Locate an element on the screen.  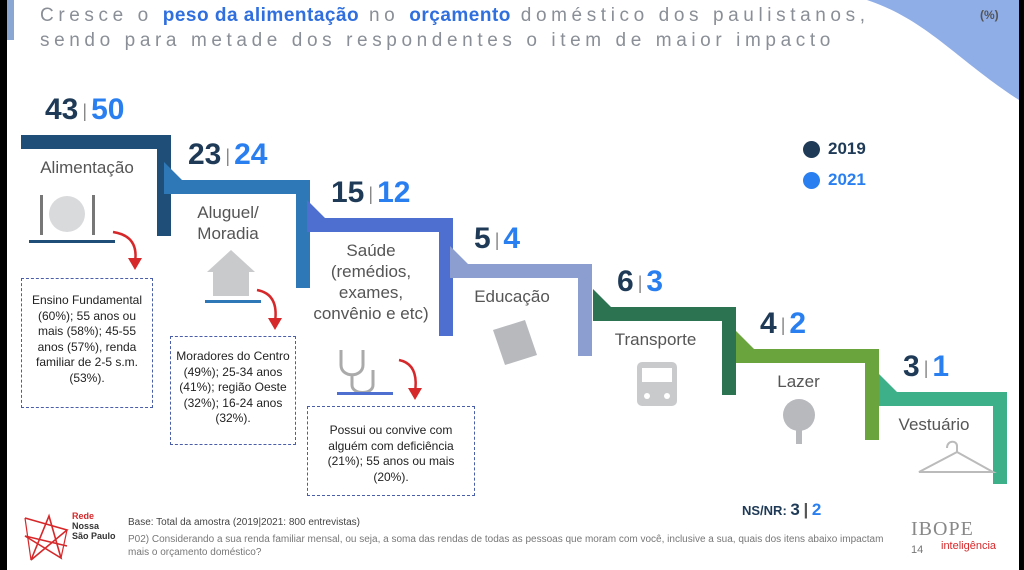
value-2021-sa-de: 12 is located at coordinates (394, 192).